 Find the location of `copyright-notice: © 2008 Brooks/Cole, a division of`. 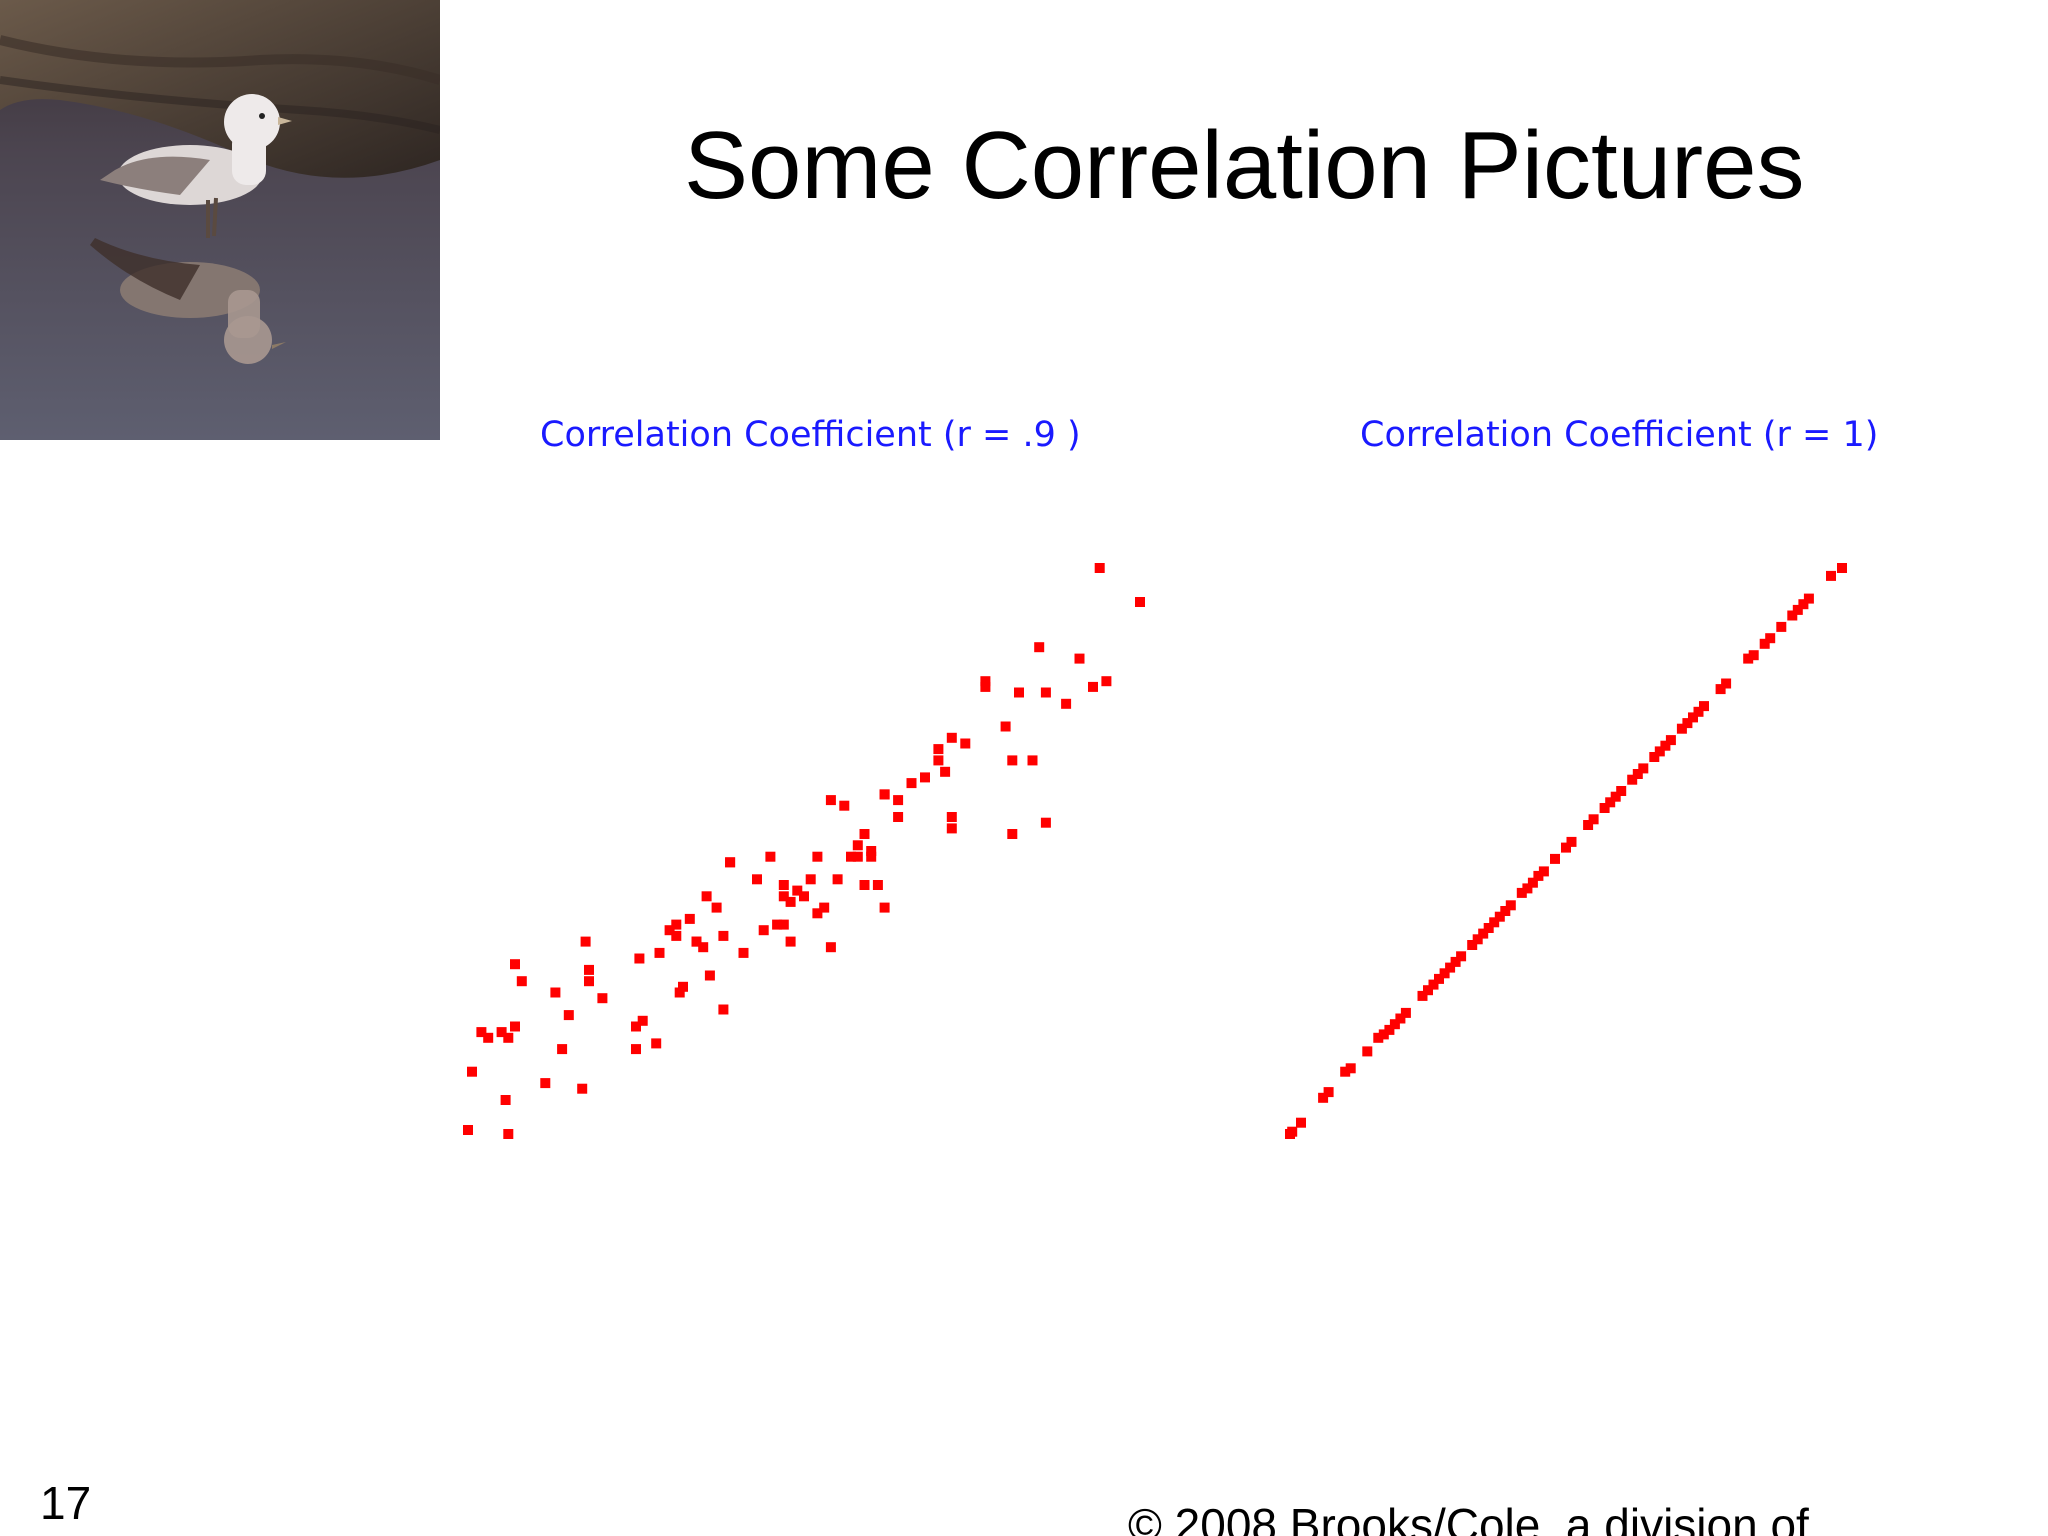

copyright-notice: © 2008 Brooks/Cole, a division of is located at coordinates (1468, 1517).